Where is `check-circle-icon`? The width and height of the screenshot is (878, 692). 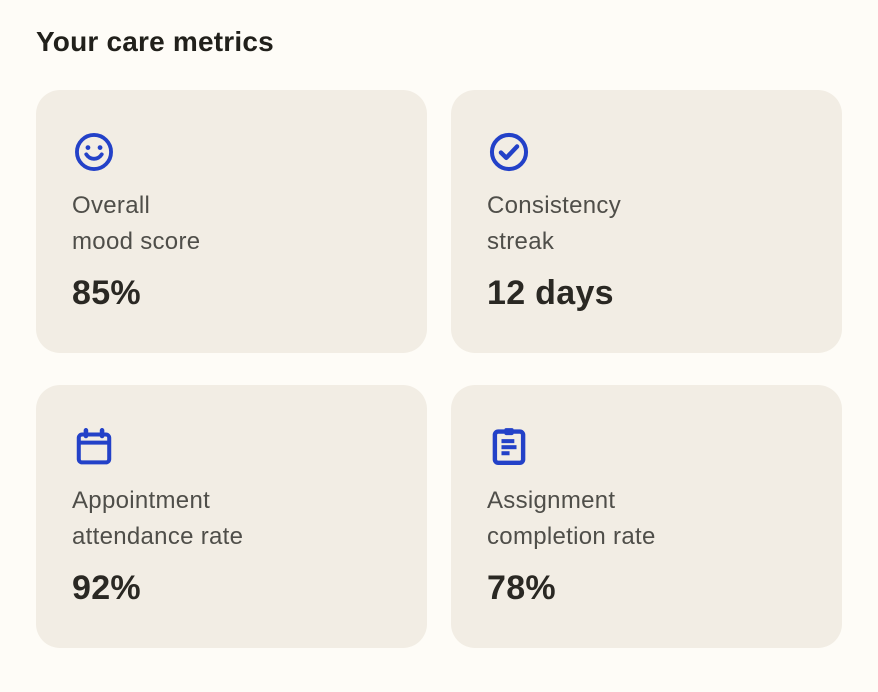
check-circle-icon is located at coordinates (509, 152).